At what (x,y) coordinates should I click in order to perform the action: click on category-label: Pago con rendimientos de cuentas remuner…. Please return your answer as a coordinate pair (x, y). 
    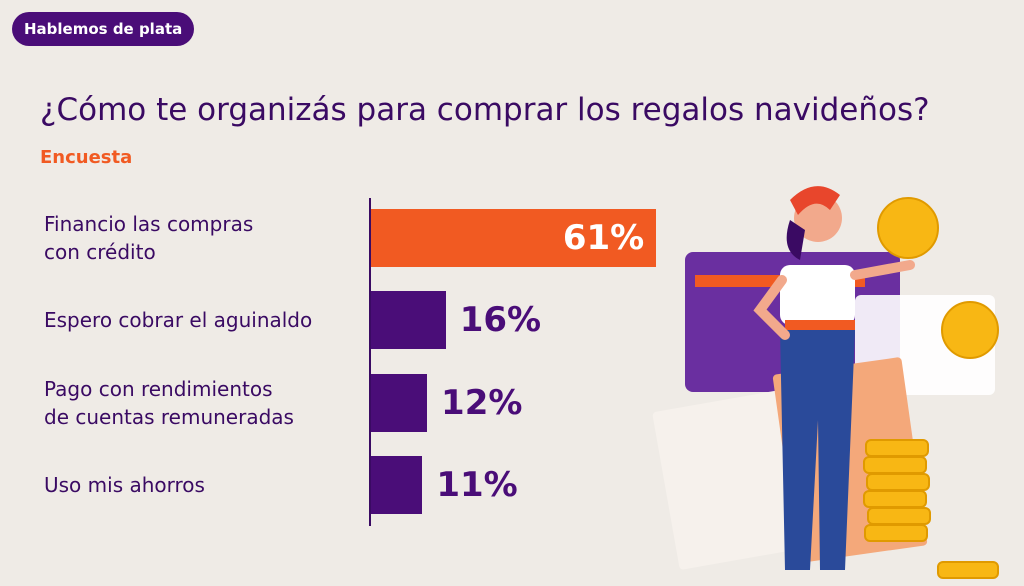
    Looking at the image, I should click on (169, 402).